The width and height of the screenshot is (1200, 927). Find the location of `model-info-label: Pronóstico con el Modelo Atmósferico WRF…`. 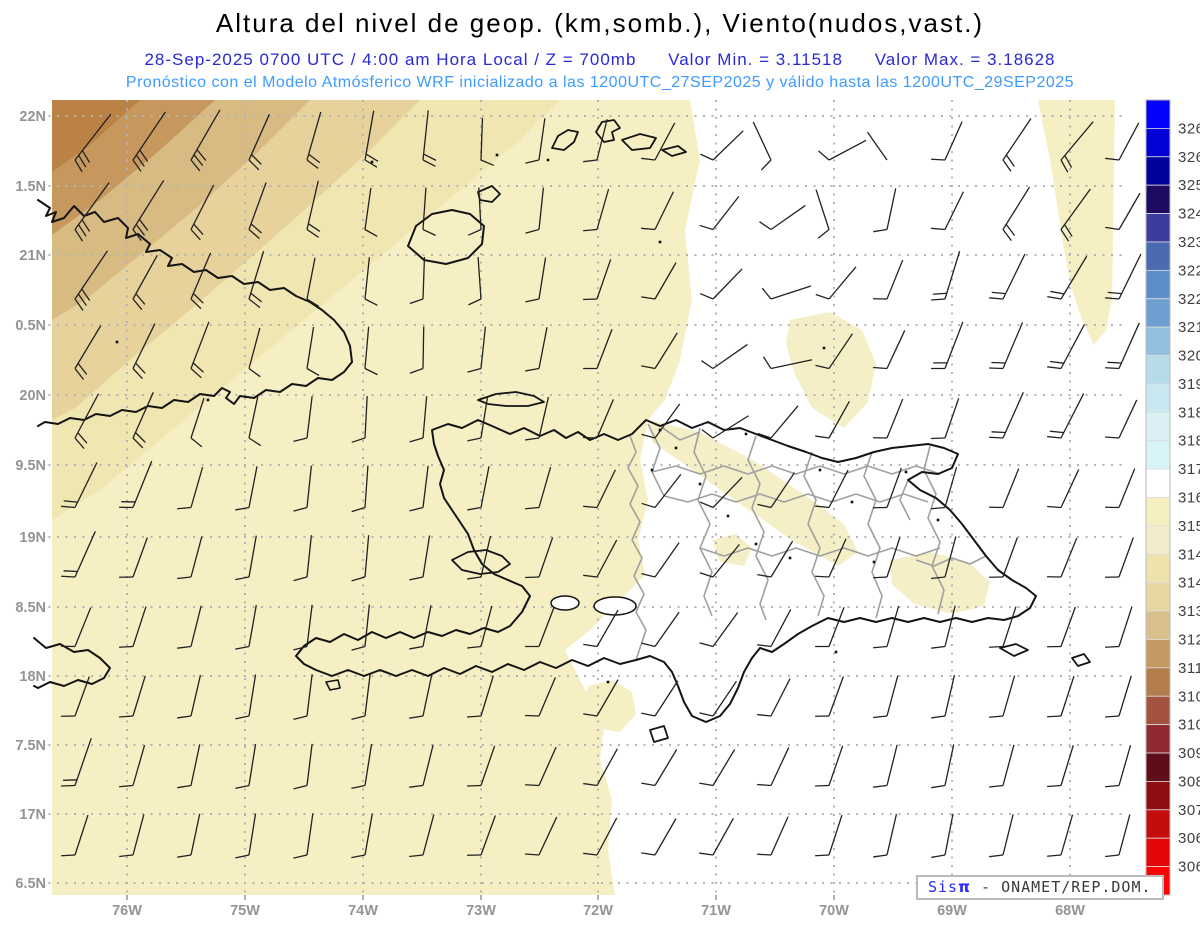

model-info-label: Pronóstico con el Modelo Atmósferico WRF… is located at coordinates (600, 82).